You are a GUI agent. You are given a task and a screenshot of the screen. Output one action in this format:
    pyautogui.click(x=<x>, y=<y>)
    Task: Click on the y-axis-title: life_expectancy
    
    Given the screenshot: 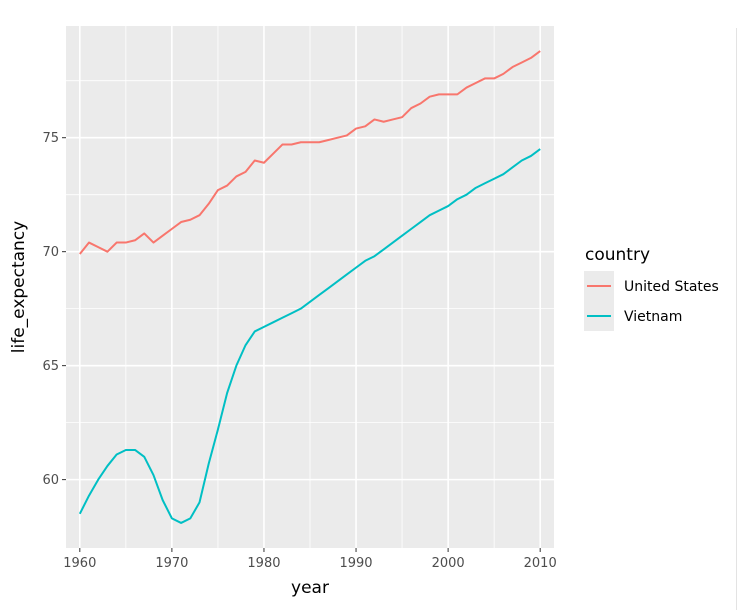 What is the action you would take?
    pyautogui.click(x=19, y=287)
    